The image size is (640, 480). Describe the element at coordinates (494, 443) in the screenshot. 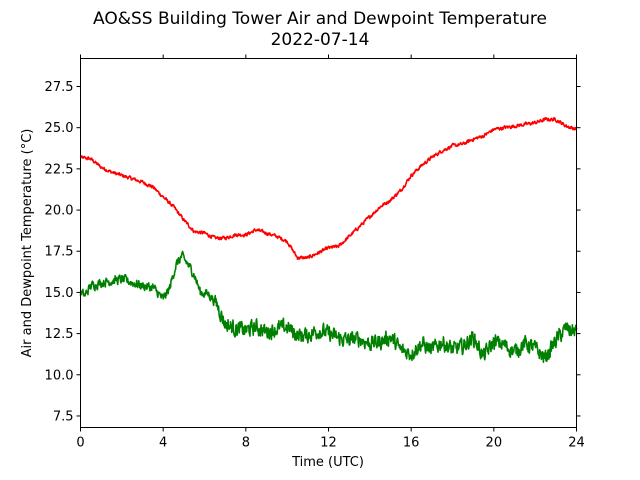

I see `x-tick-label-5: 20` at that location.